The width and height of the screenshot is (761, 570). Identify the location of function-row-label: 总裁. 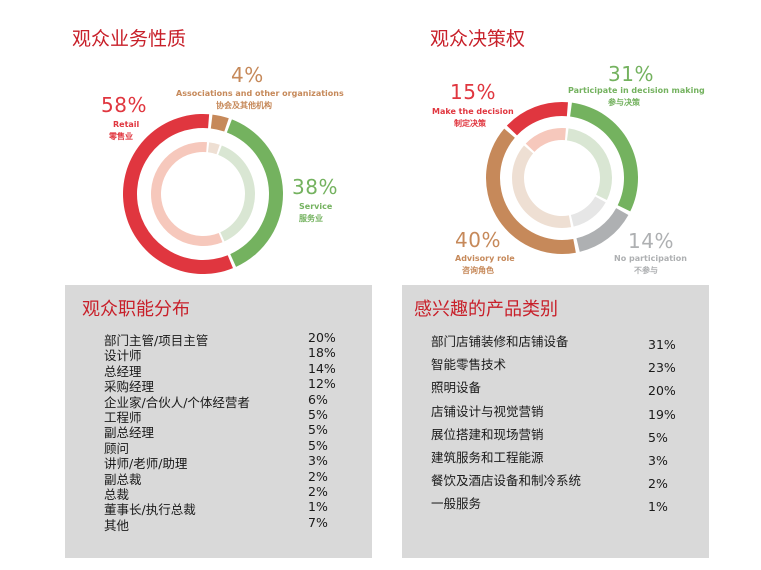
(117, 494).